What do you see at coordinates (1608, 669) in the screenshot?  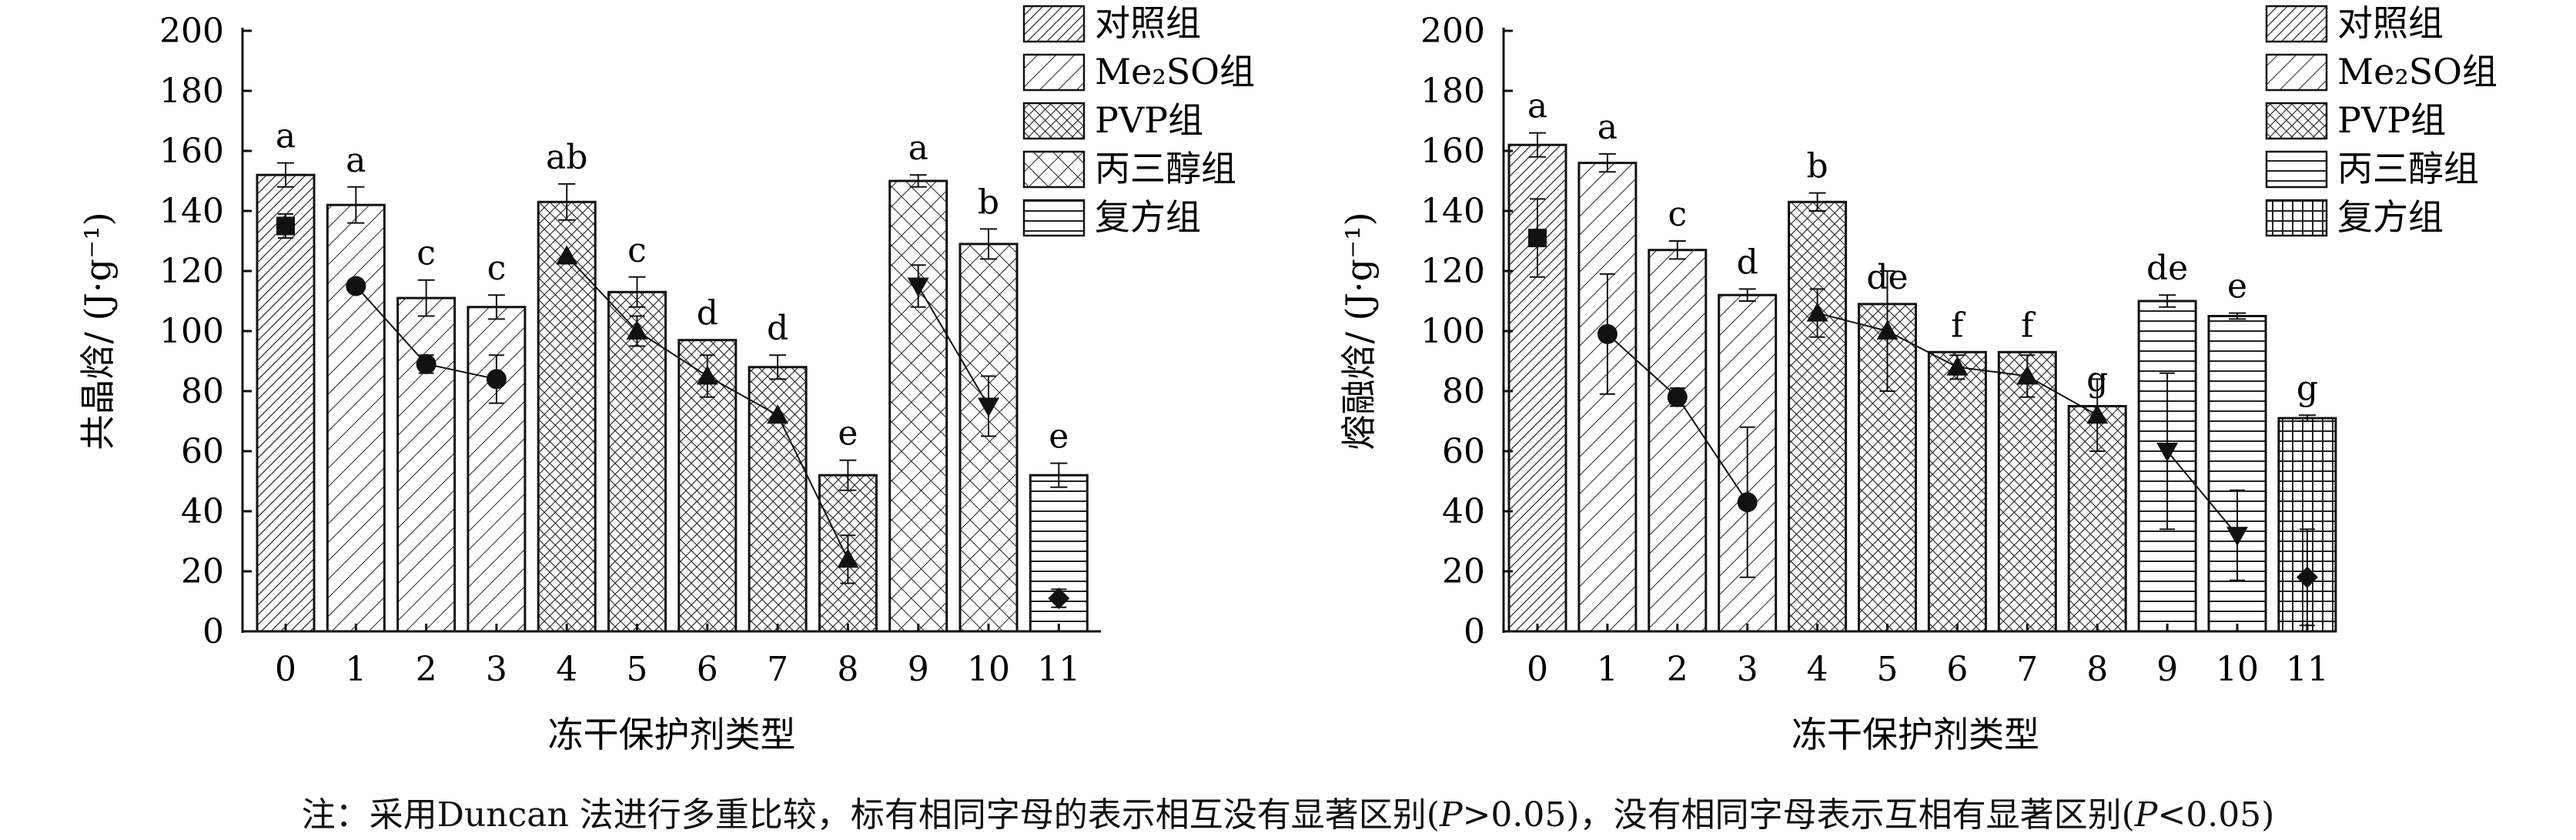 I see `x-tick-label: 1` at bounding box center [1608, 669].